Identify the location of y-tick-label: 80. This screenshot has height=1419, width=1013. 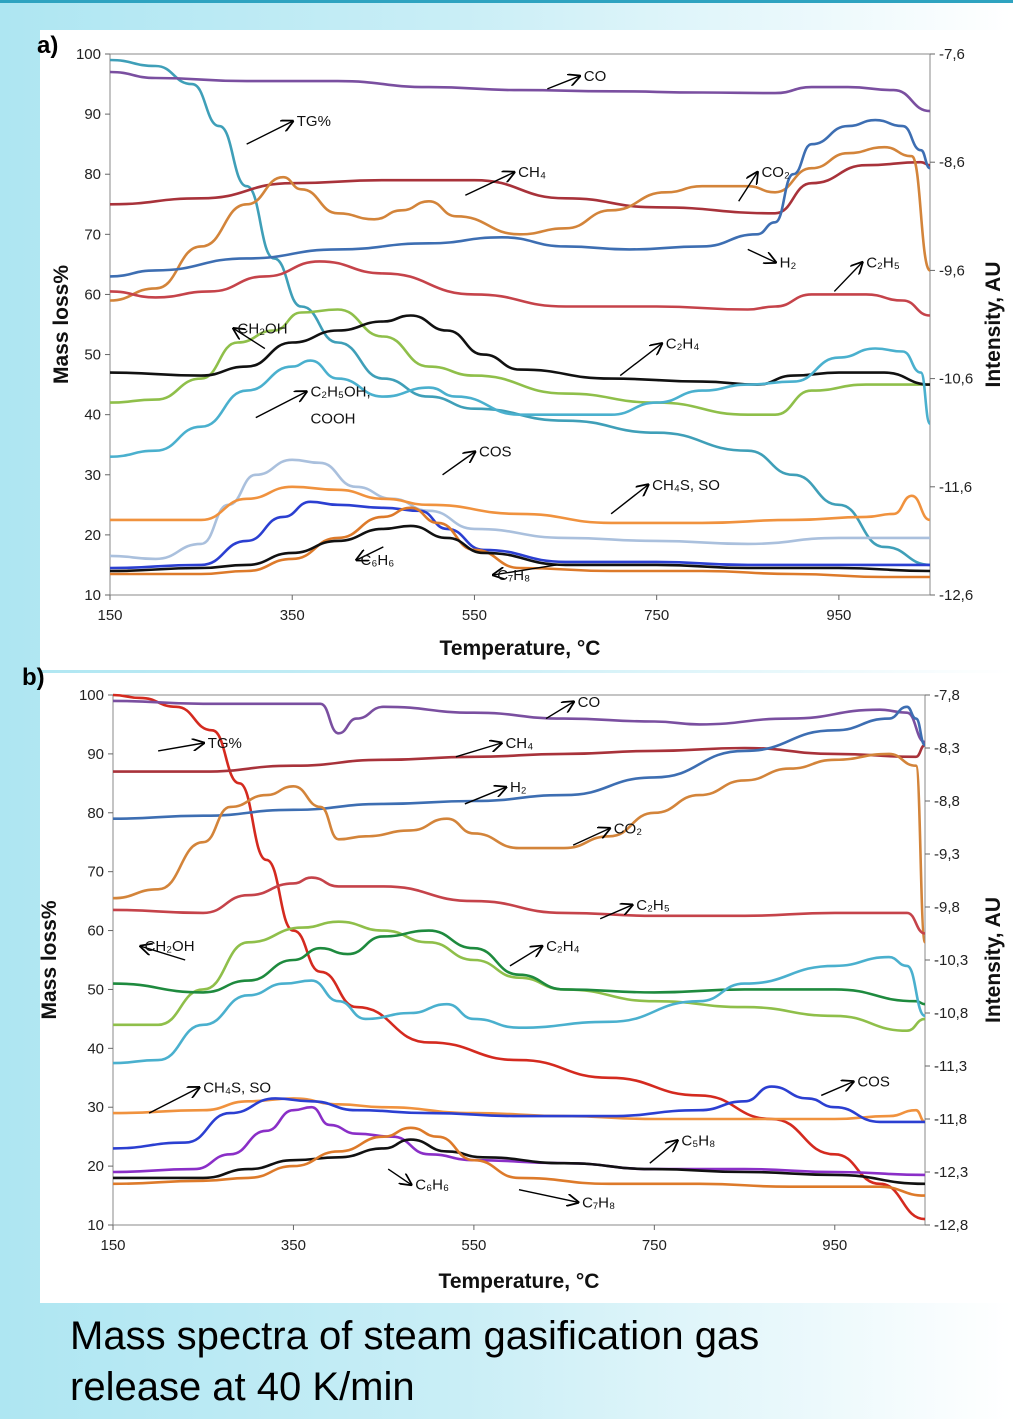
(92, 174).